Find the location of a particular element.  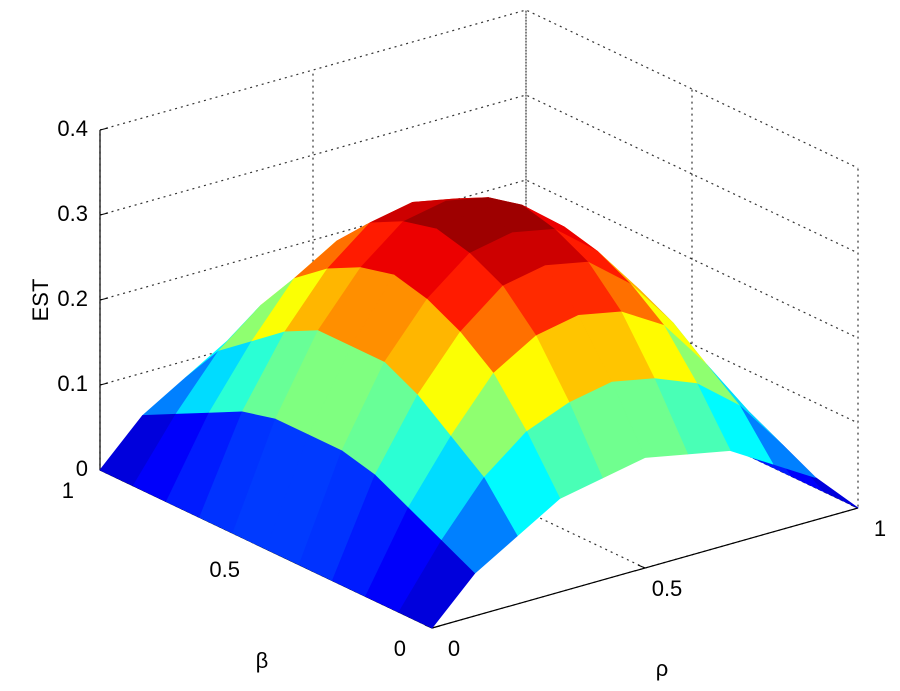

z-tick-label: 0.3 is located at coordinates (72, 213).